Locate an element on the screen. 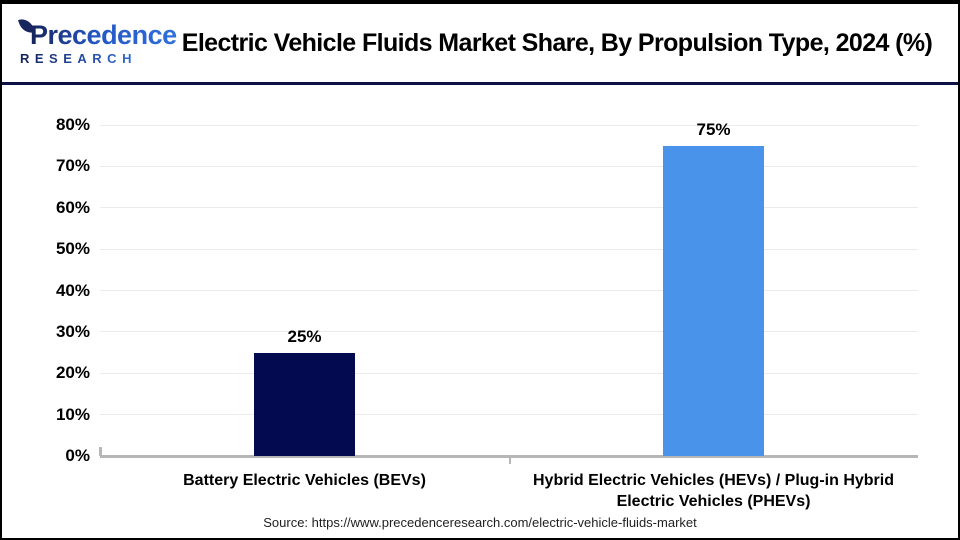  y-axis-tick-label: 40% is located at coordinates (72, 290).